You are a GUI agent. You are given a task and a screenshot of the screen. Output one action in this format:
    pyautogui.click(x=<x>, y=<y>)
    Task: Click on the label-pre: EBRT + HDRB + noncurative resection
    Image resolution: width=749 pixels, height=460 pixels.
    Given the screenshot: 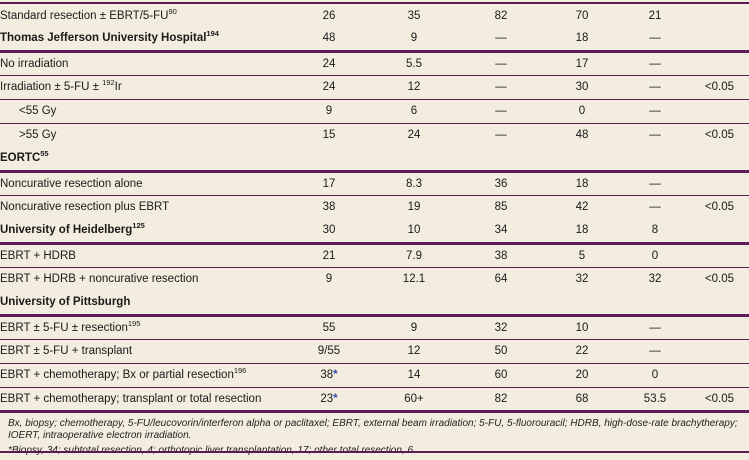 What is the action you would take?
    pyautogui.click(x=99, y=279)
    